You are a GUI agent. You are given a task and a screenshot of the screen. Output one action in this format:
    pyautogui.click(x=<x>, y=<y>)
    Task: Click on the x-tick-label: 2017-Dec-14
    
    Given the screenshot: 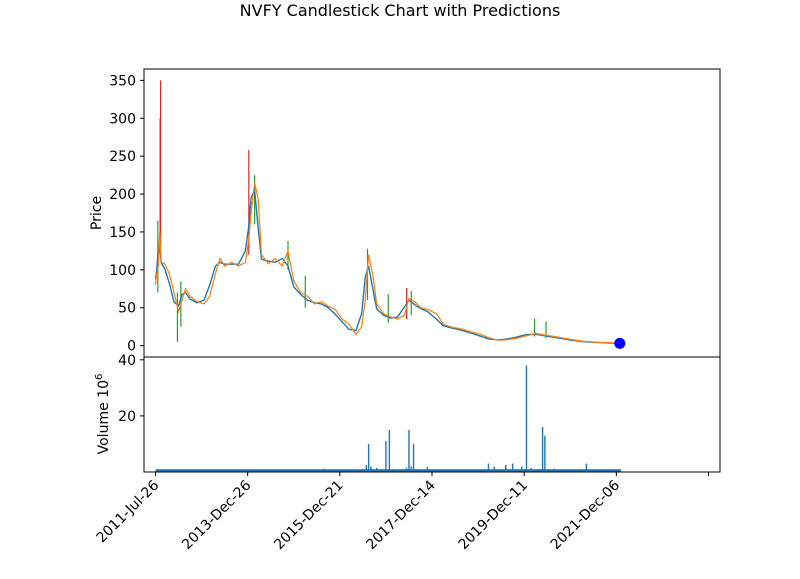 What is the action you would take?
    pyautogui.click(x=400, y=514)
    